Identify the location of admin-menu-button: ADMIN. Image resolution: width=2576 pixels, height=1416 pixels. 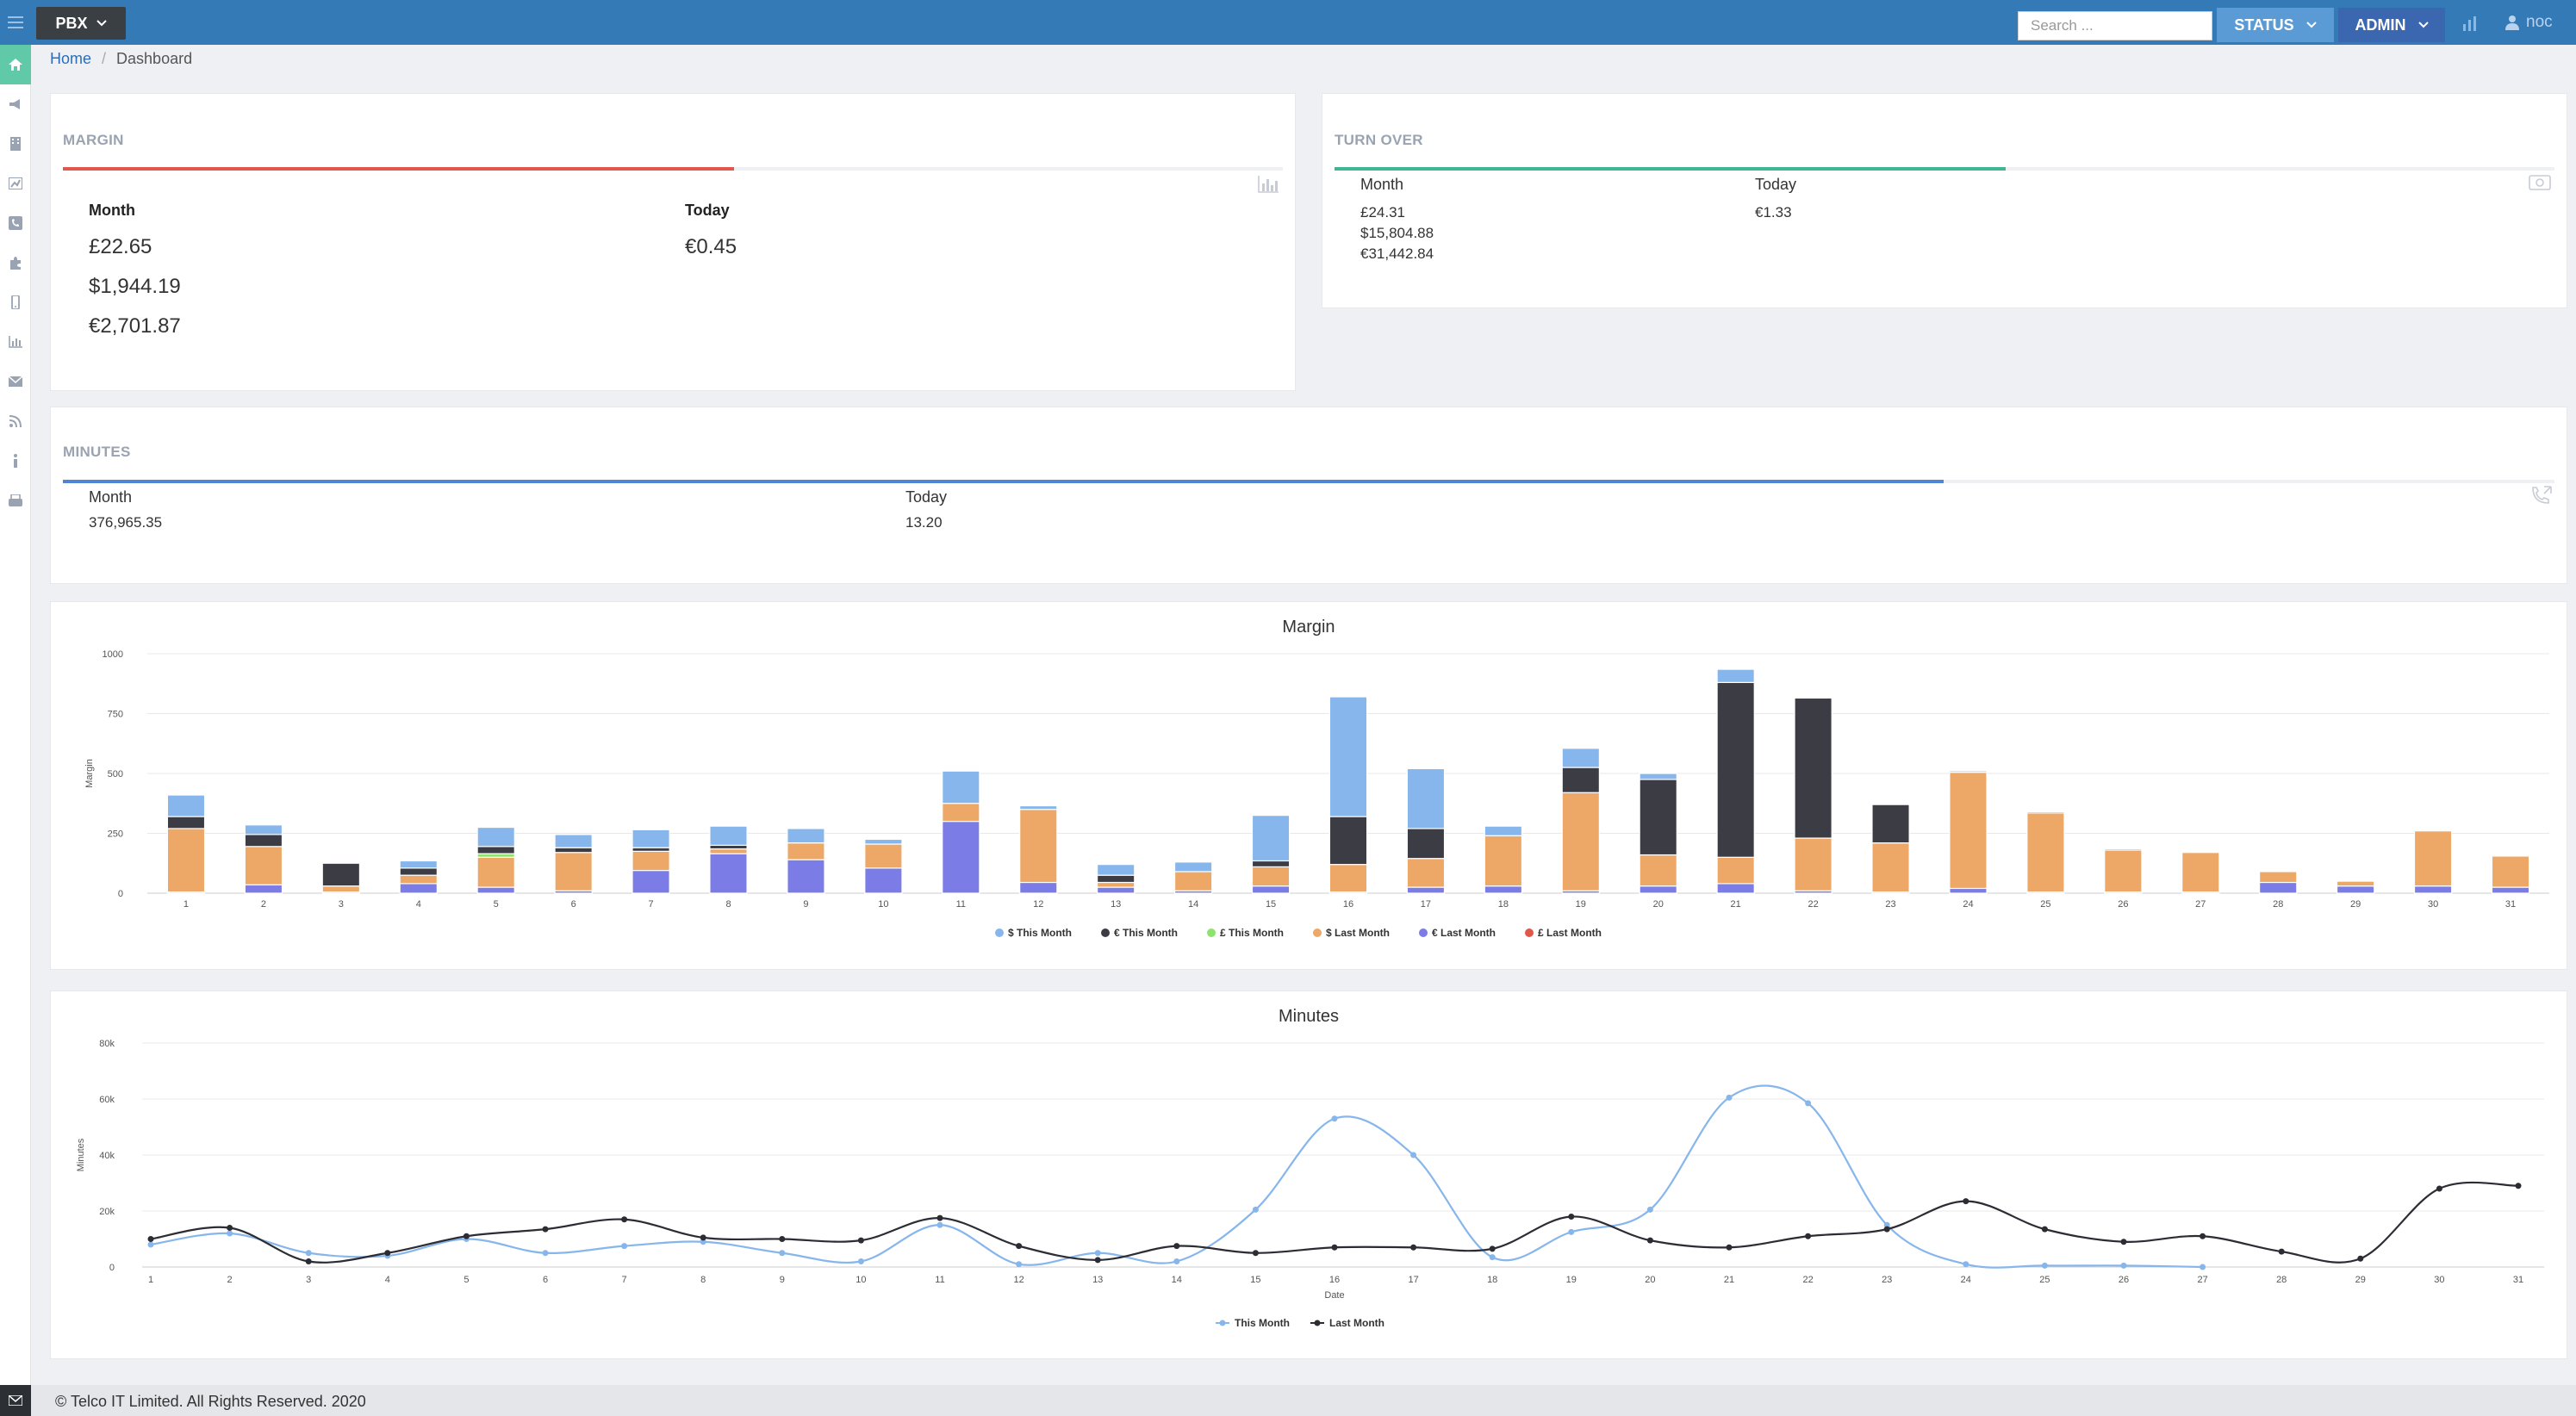
(2392, 25).